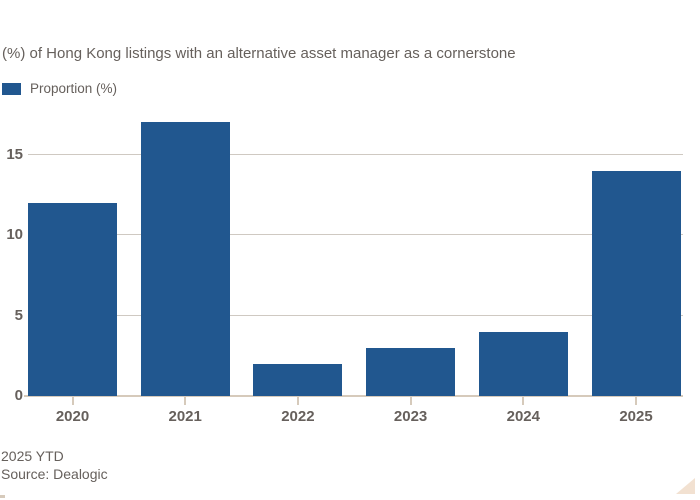  I want to click on chart-legend: Proportion (%), so click(59, 88).